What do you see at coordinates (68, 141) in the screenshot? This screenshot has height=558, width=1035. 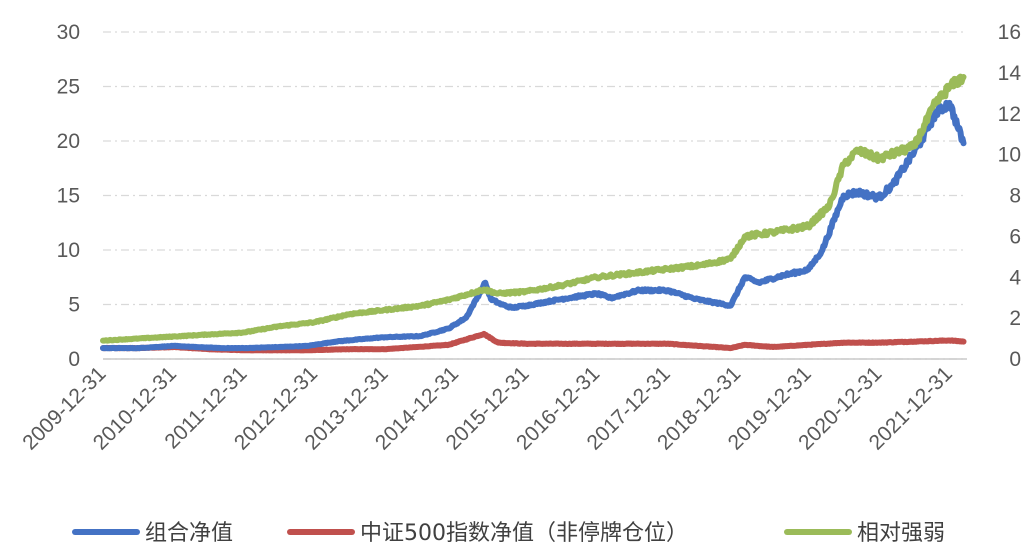 I see `y-tick-left: 20` at bounding box center [68, 141].